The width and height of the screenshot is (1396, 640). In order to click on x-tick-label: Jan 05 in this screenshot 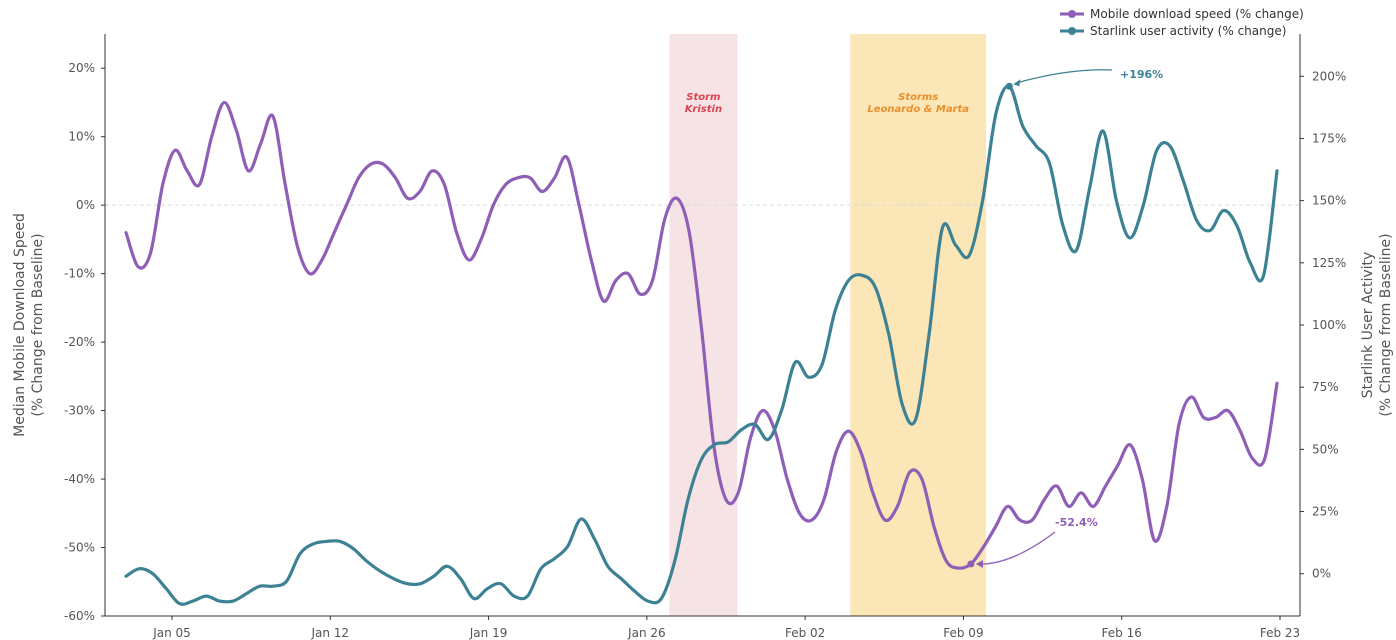, I will do `click(171, 633)`.